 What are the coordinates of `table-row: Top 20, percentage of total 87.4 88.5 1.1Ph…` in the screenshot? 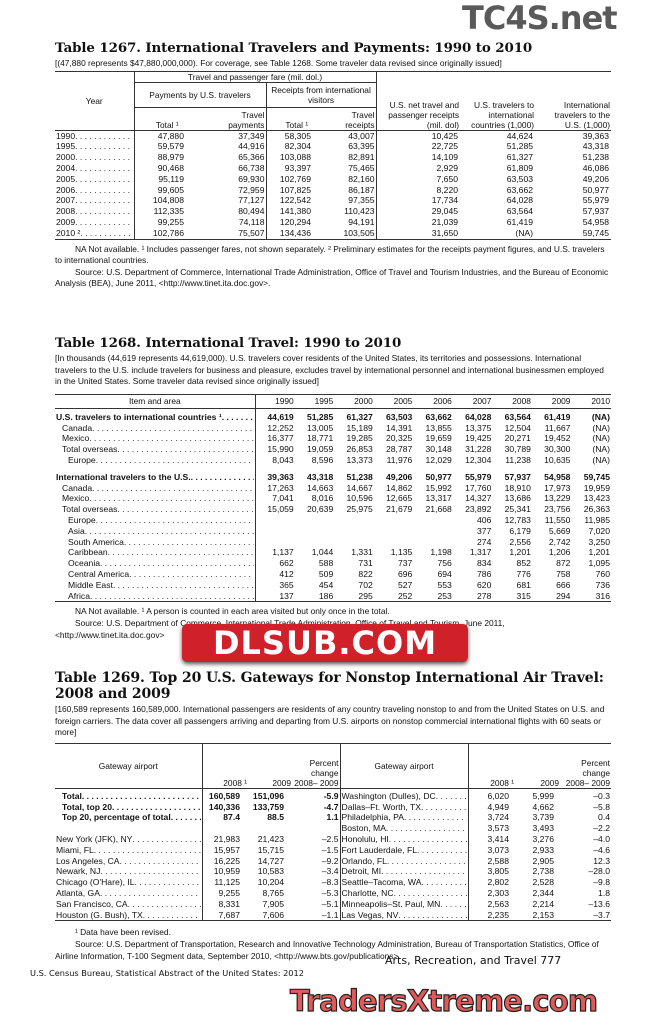 It's located at (333, 818).